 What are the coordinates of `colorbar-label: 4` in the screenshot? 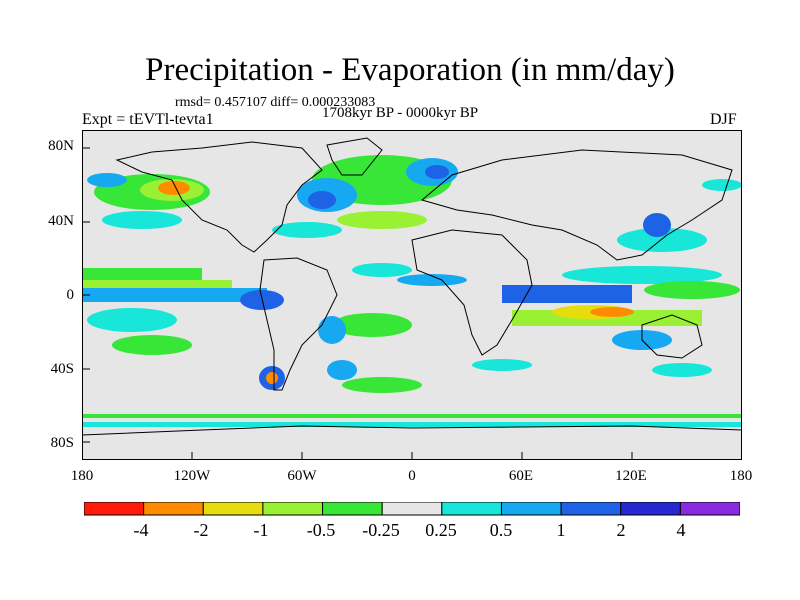 It's located at (681, 530).